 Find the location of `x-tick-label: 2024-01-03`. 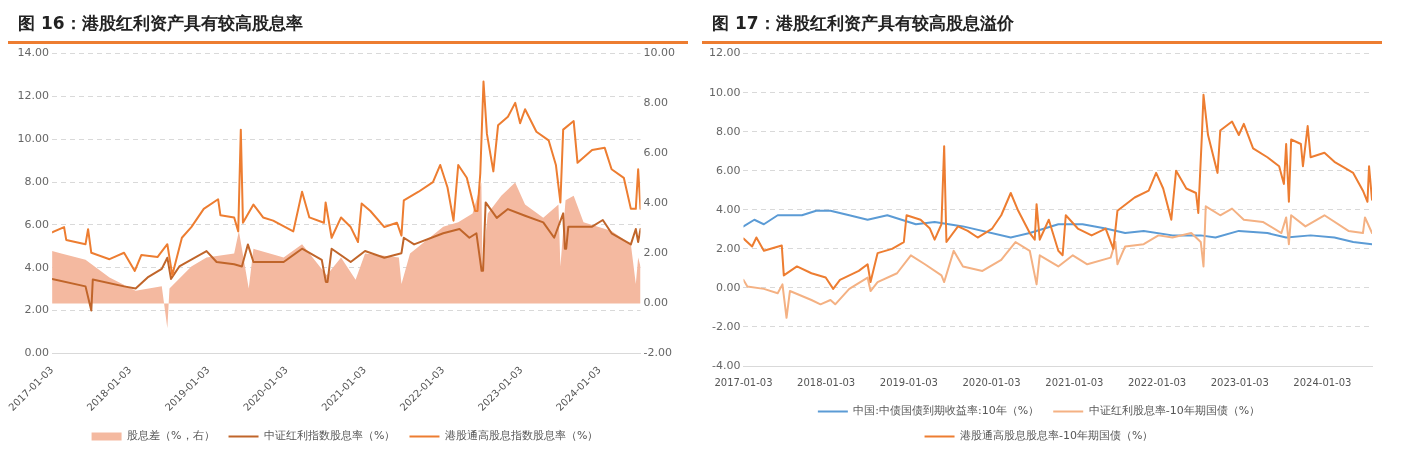

x-tick-label: 2024-01-03 is located at coordinates (1322, 382).